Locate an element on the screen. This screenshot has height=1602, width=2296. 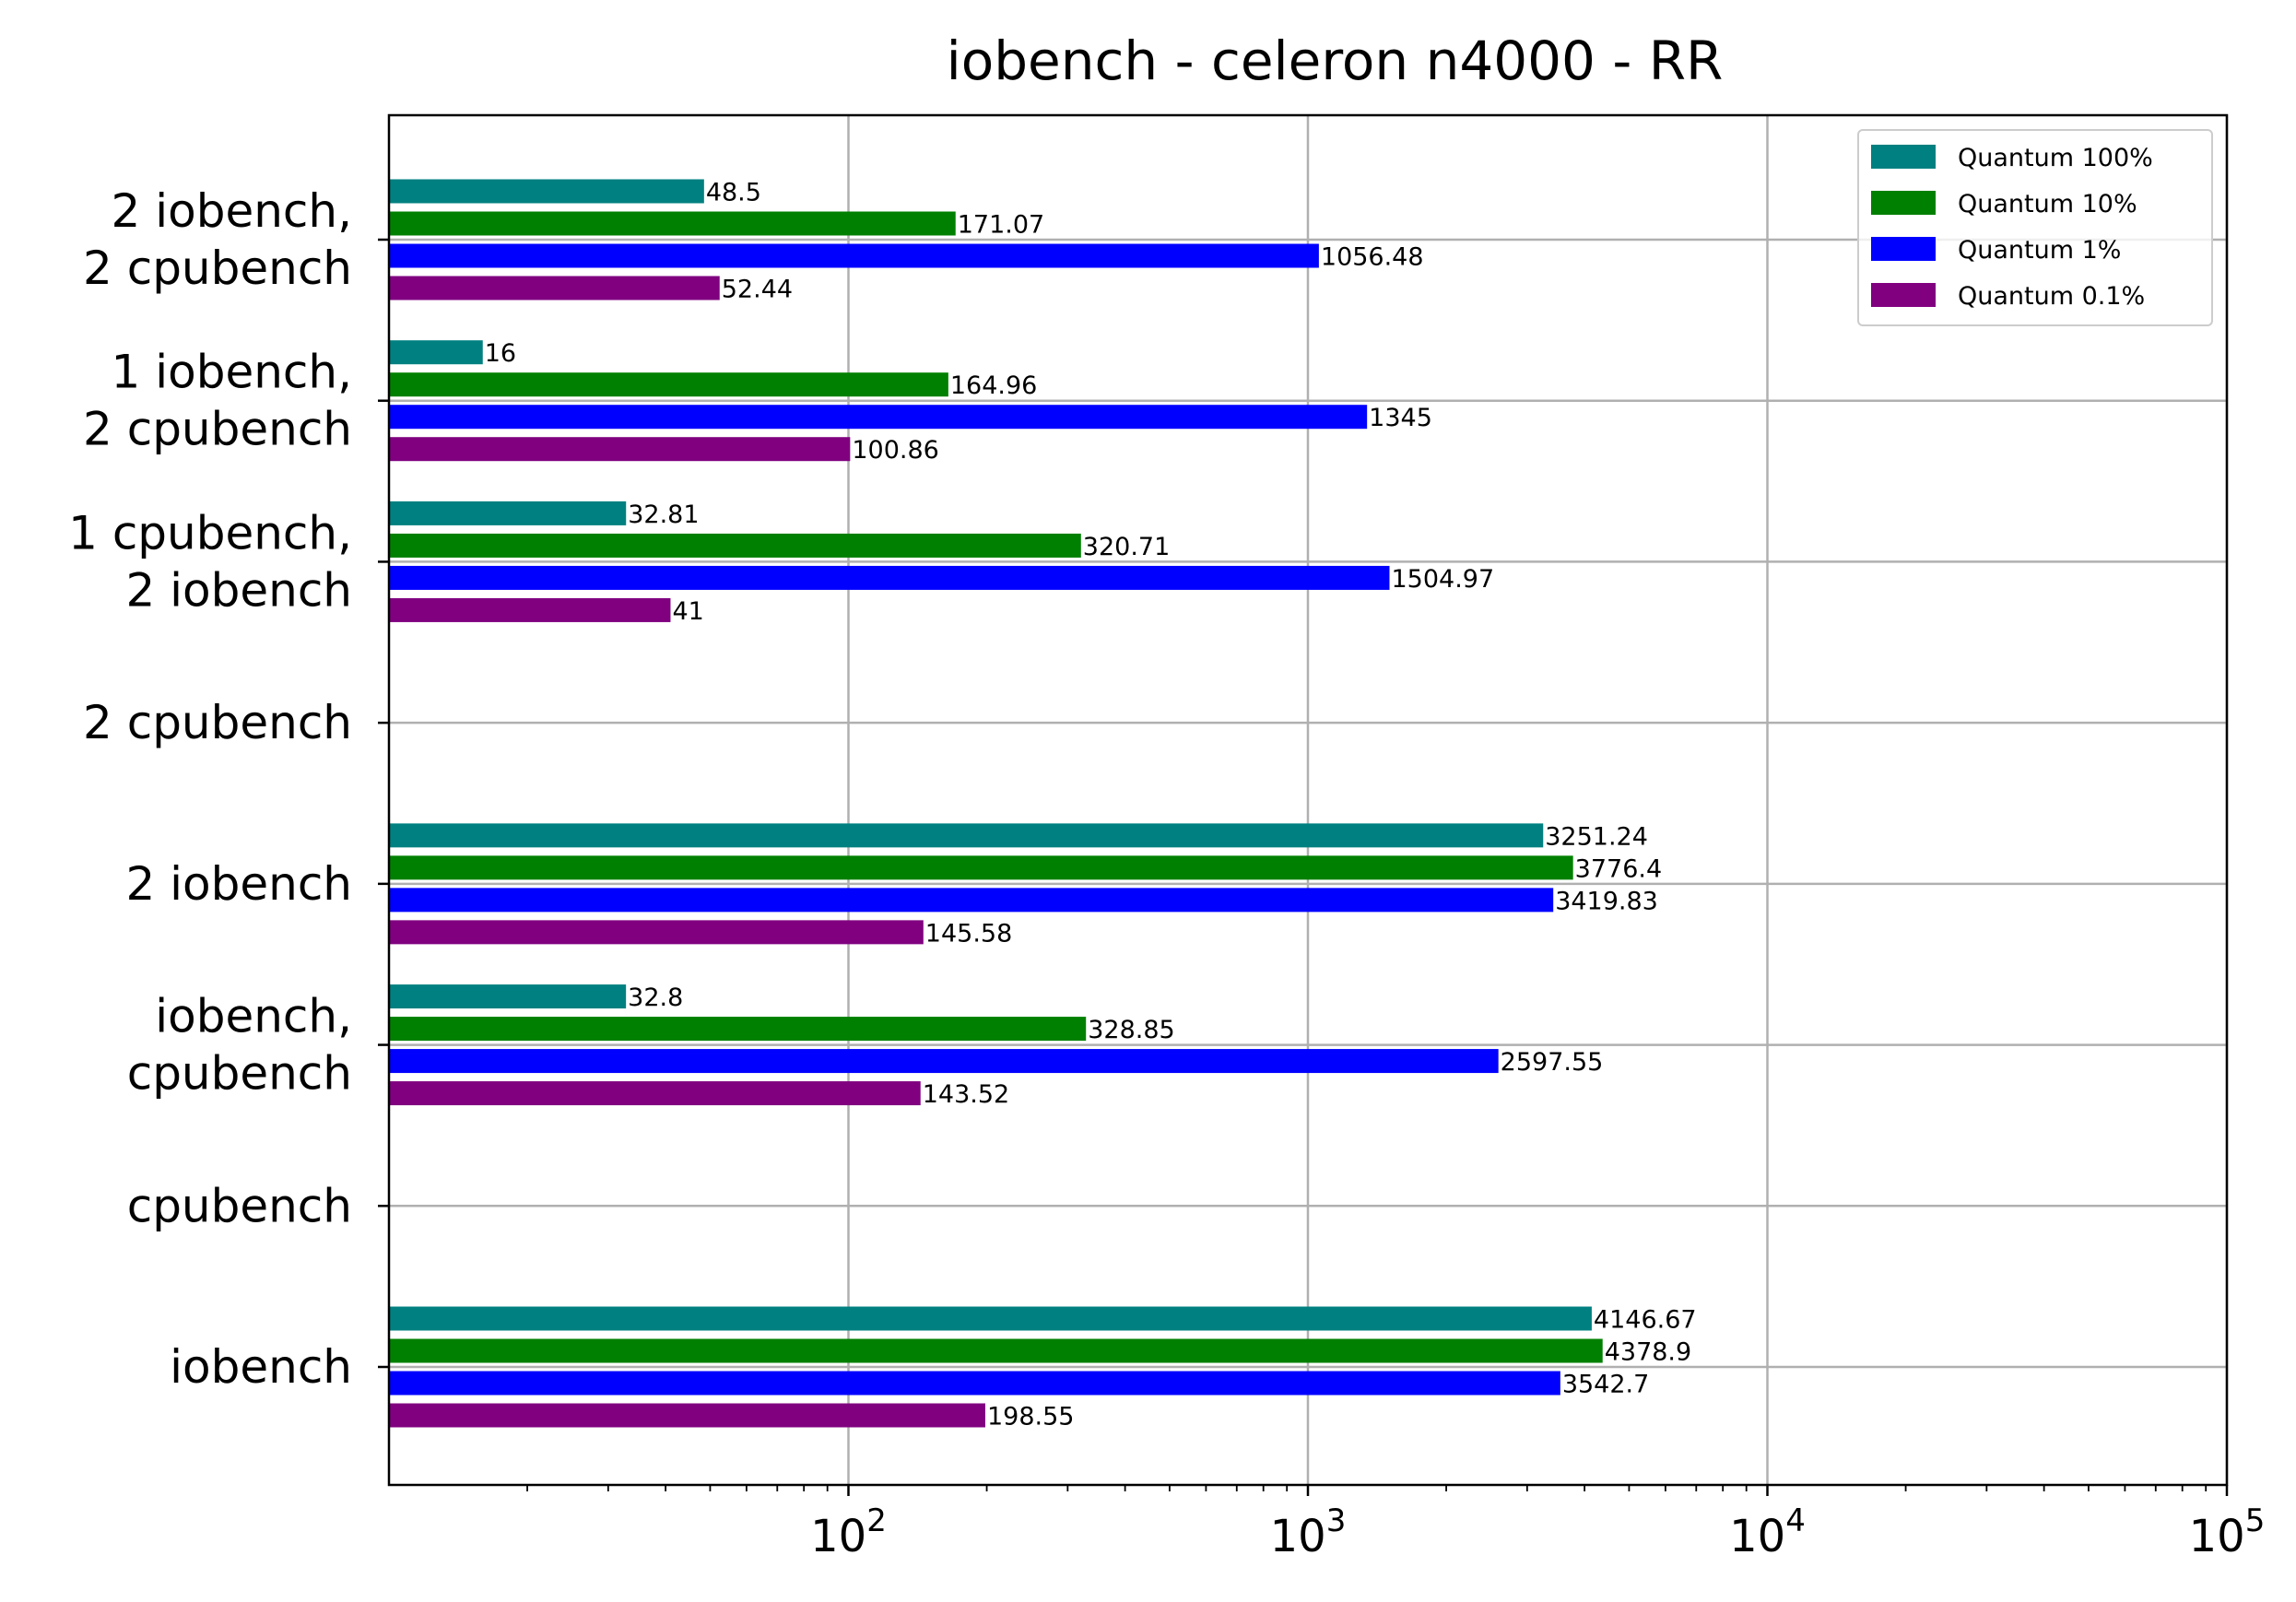
legend-box is located at coordinates (2035, 227).